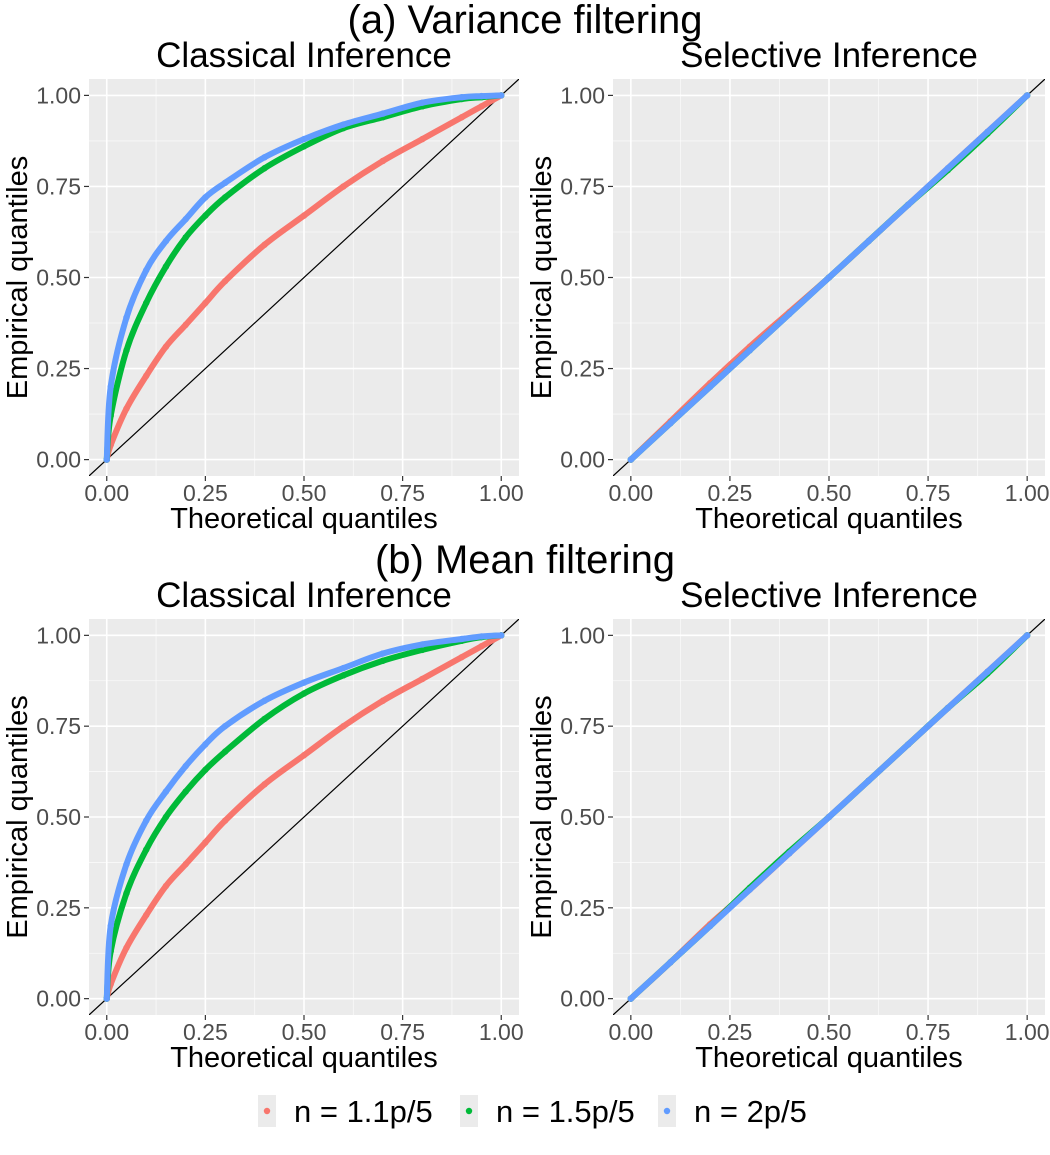  I want to click on legend-item-1: n = 1.1p/5, so click(345, 1111).